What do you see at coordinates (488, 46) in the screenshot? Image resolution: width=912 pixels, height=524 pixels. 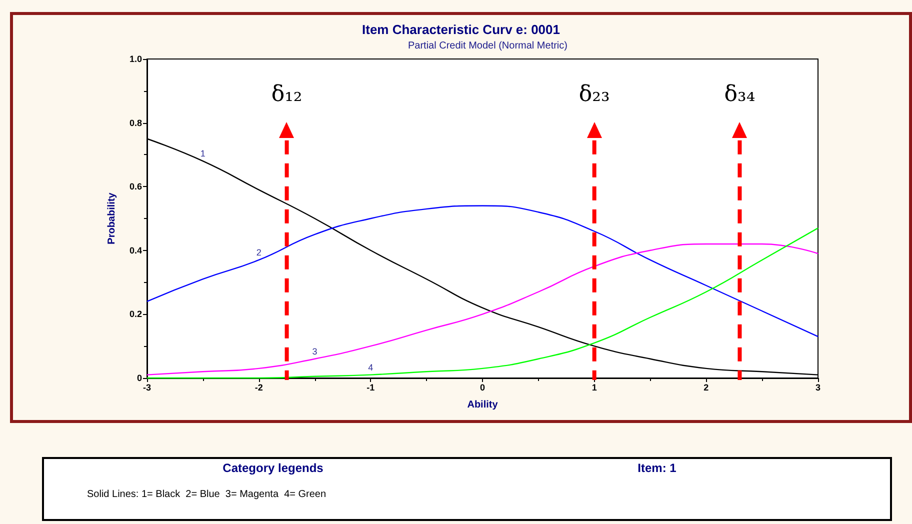 I see `chart-subtitle: Partial Credit Model (Normal Metric)` at bounding box center [488, 46].